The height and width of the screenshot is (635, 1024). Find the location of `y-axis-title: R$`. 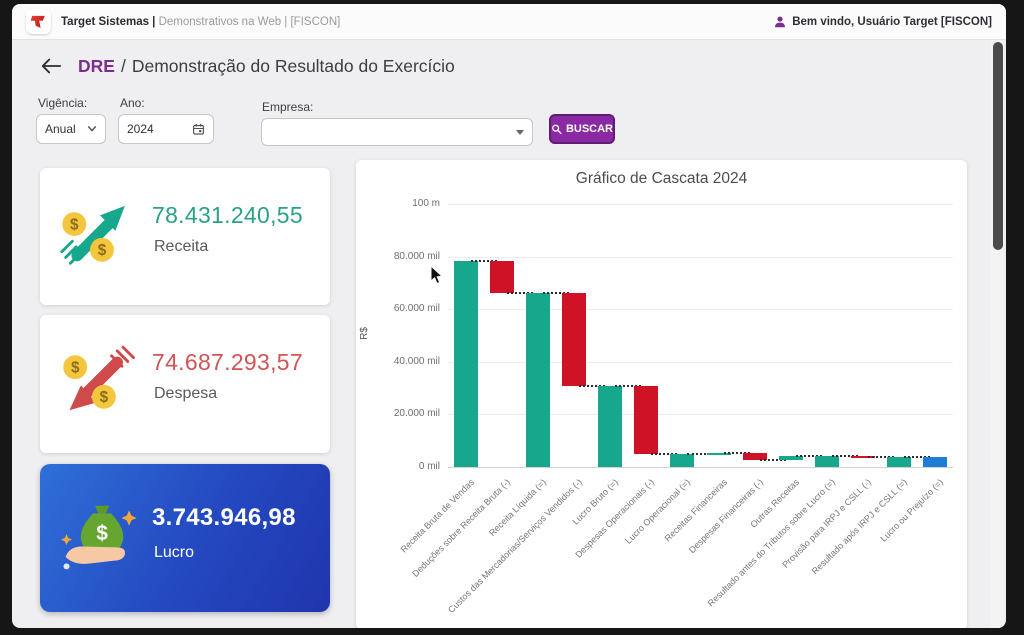

y-axis-title: R$ is located at coordinates (364, 333).